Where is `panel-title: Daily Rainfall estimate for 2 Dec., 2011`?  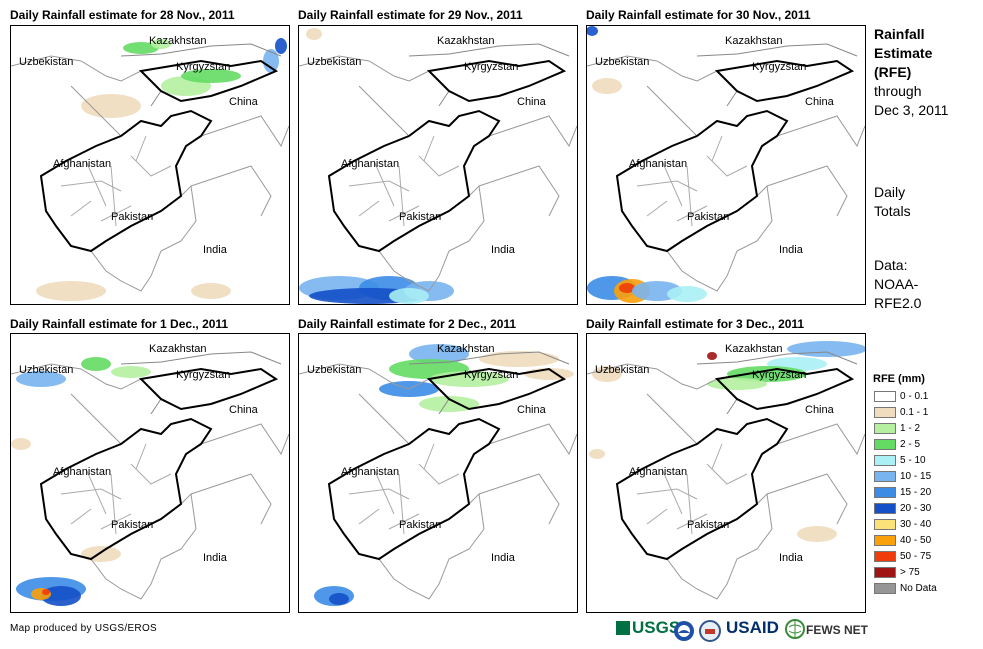
panel-title: Daily Rainfall estimate for 2 Dec., 2011 is located at coordinates (407, 324).